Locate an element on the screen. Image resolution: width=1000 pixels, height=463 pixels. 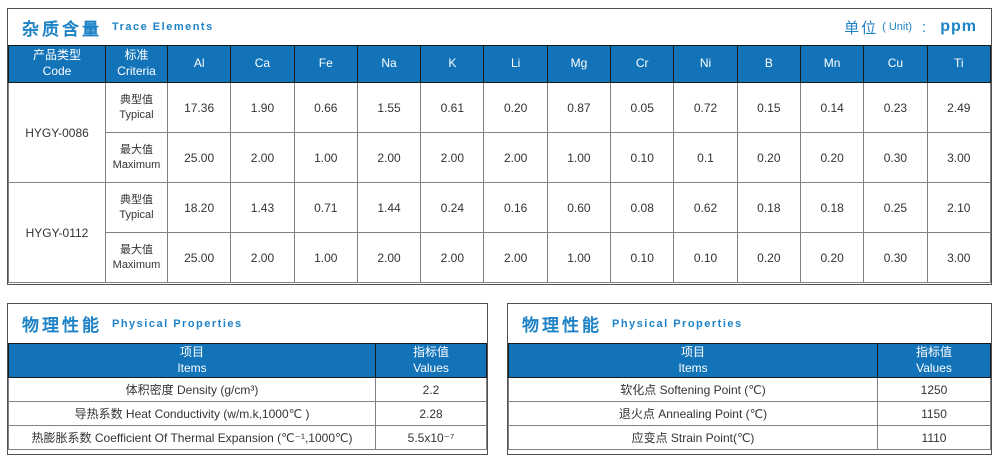
code-column-header: 产品类型 Code is located at coordinates (57, 64).